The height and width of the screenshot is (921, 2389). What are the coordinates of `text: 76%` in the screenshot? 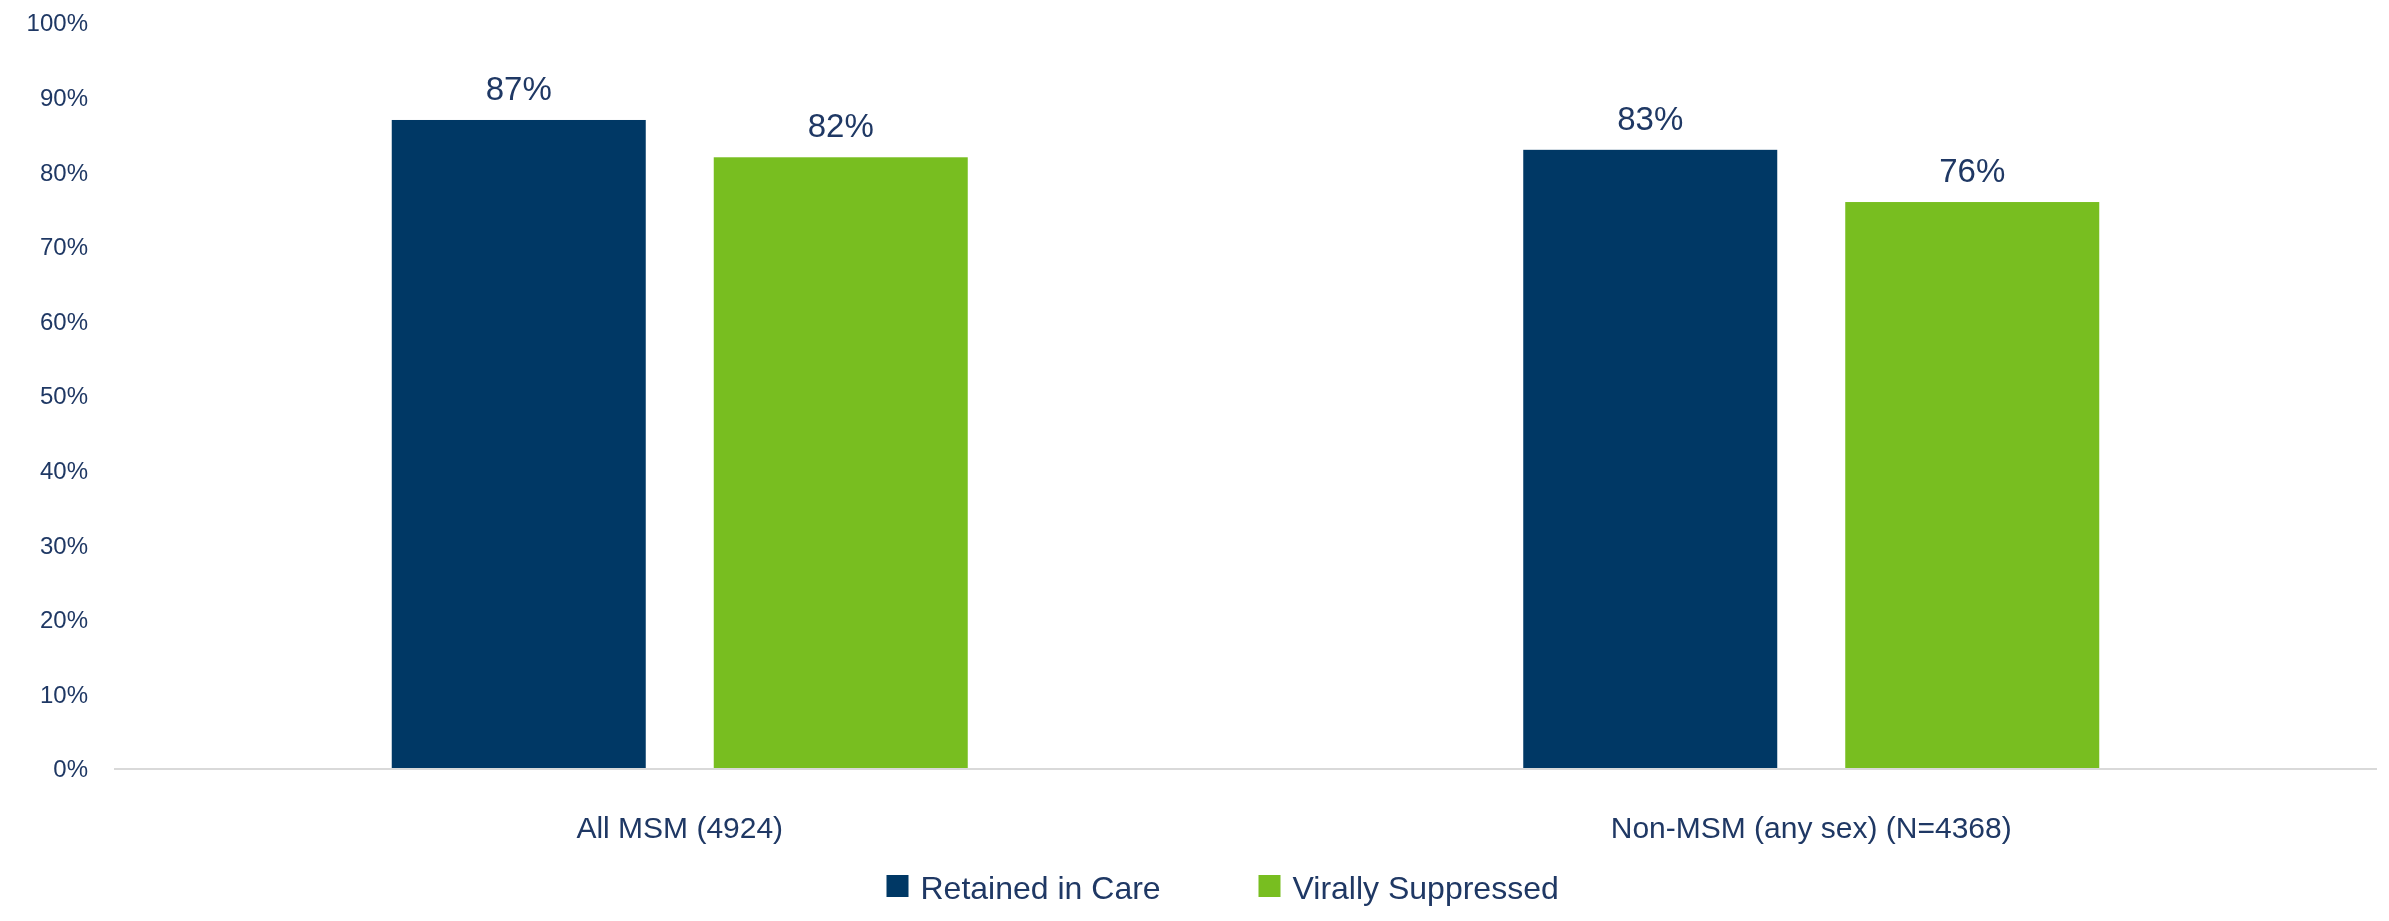 It's located at (1972, 171).